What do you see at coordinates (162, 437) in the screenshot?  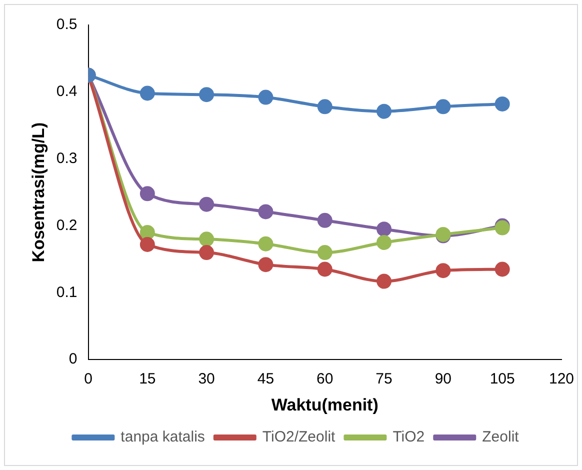 I see `legend-label: tanpa katalis` at bounding box center [162, 437].